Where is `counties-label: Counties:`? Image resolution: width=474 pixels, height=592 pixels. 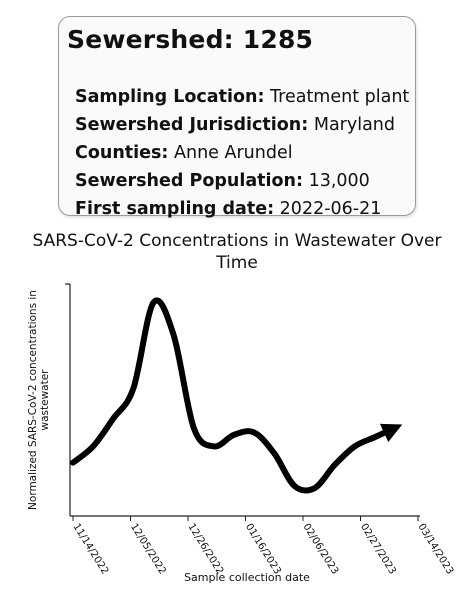 counties-label: Counties: is located at coordinates (122, 153).